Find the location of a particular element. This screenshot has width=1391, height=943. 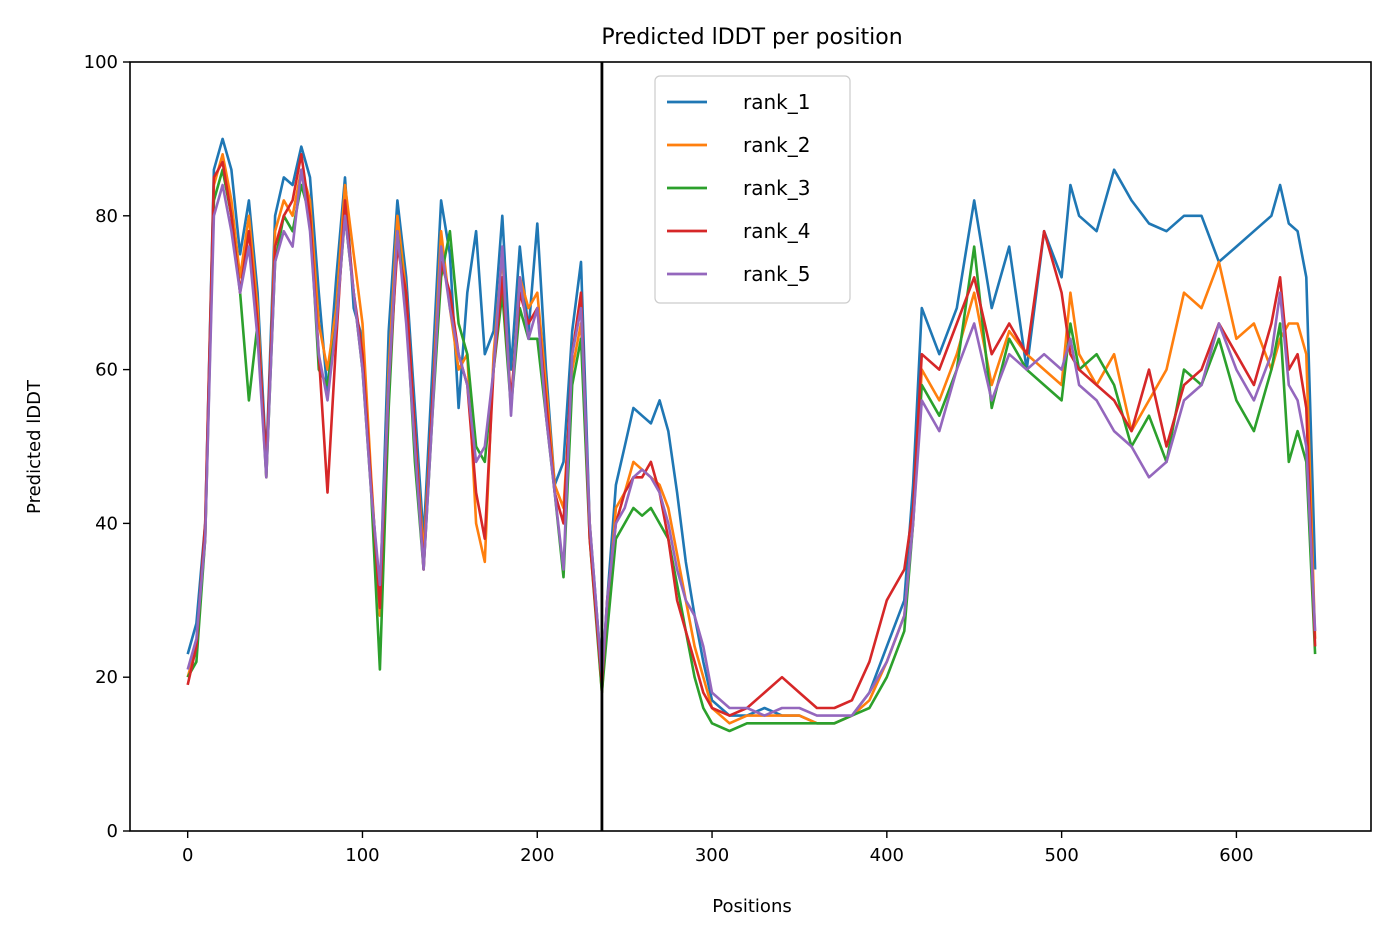

y-tick-label: 80 is located at coordinates (106, 216).